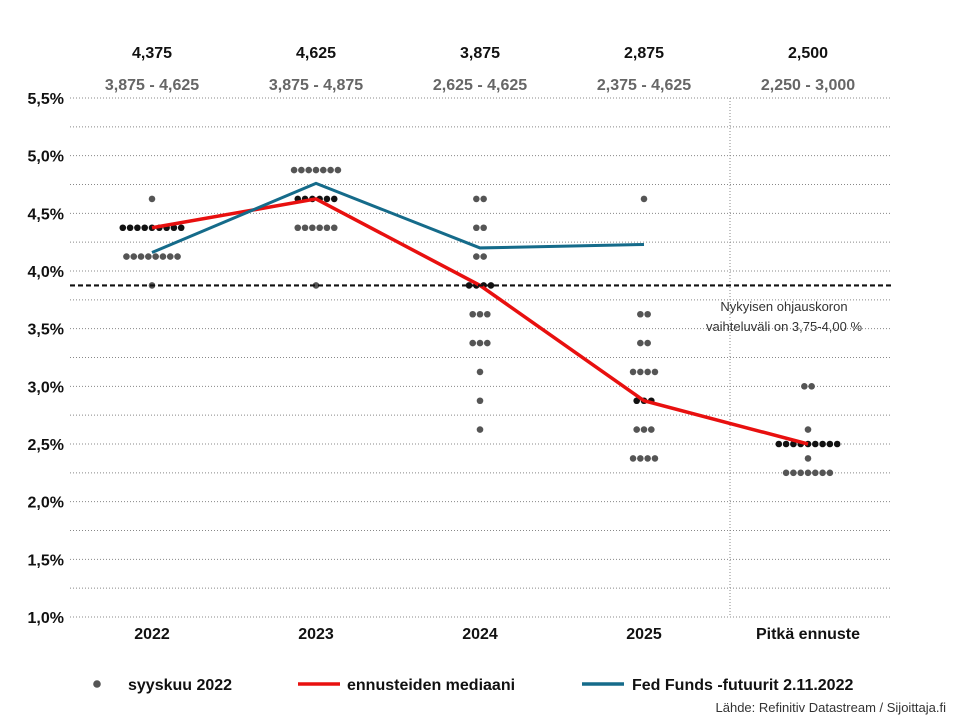 Image resolution: width=960 pixels, height=720 pixels. What do you see at coordinates (644, 85) in the screenshot?
I see `range-label: 2,375 - 4,625` at bounding box center [644, 85].